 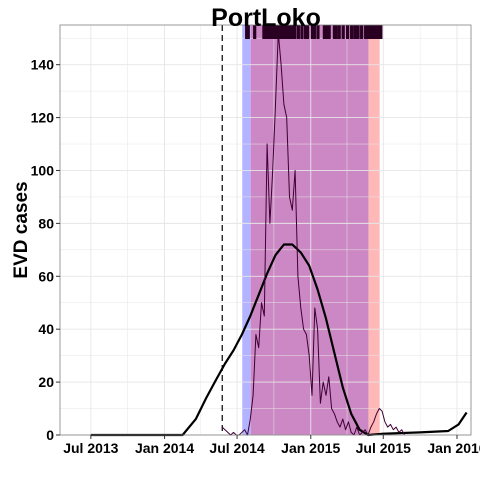 I want to click on y-tick-label: 0, so click(x=50, y=435).